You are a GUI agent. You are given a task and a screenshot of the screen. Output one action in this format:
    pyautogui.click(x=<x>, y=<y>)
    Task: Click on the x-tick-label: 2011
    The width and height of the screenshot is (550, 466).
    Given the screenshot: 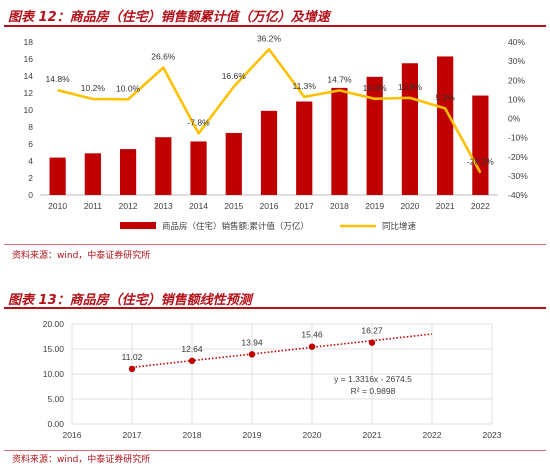 What is the action you would take?
    pyautogui.click(x=93, y=206)
    